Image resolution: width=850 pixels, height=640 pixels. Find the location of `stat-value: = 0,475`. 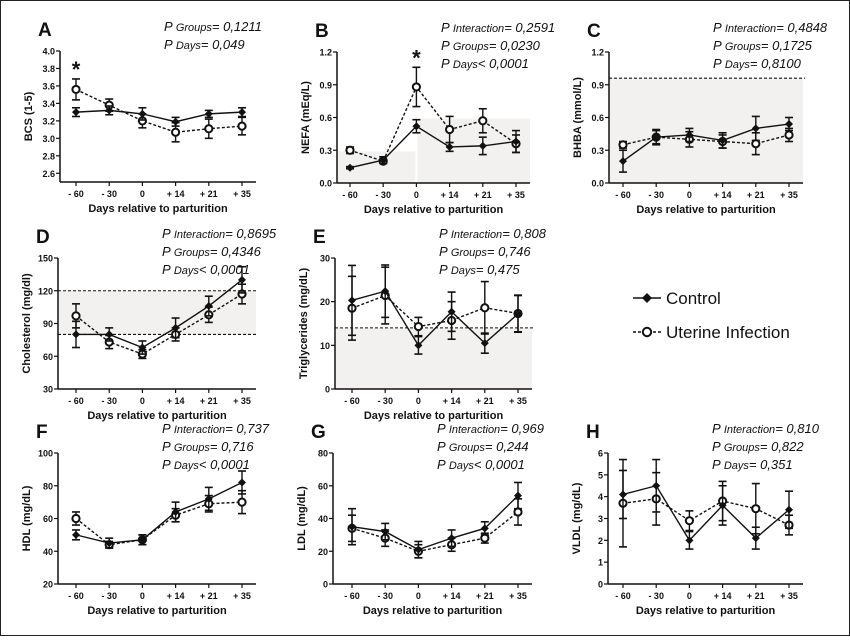

stat-value: = 0,475 is located at coordinates (498, 269).